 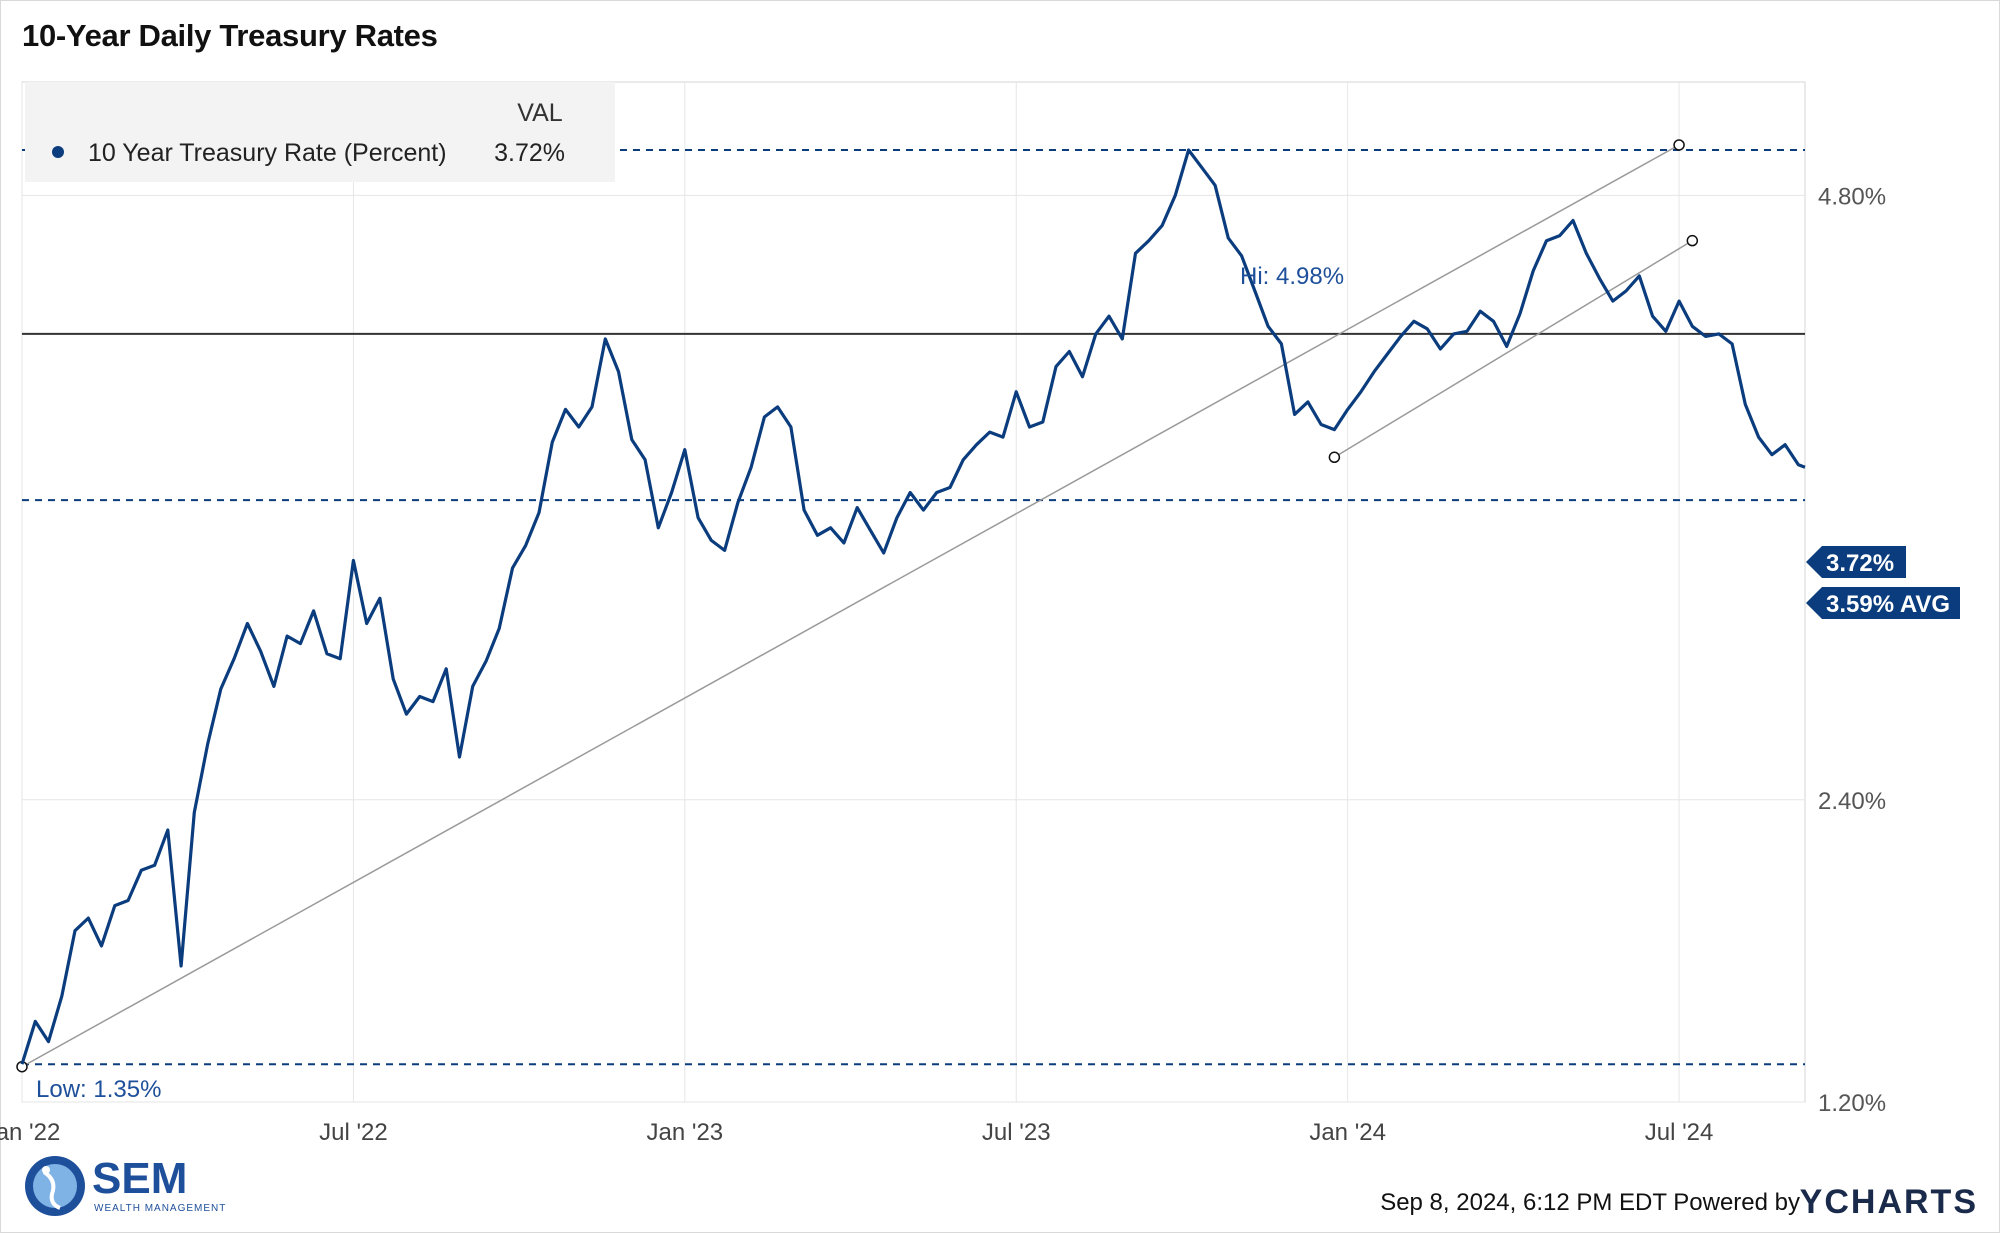 What do you see at coordinates (529, 153) in the screenshot?
I see `legend-series-value: 3.72%` at bounding box center [529, 153].